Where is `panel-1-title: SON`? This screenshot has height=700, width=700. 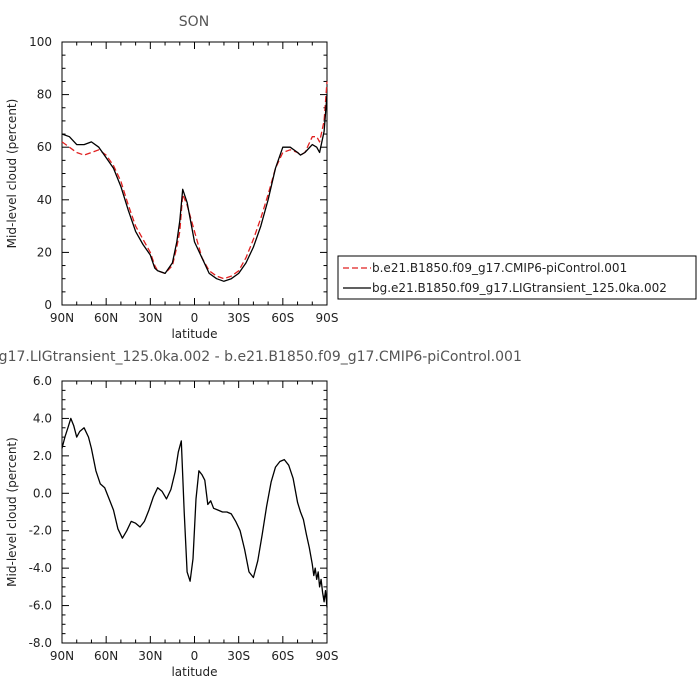
panel-1-title: SON is located at coordinates (194, 22).